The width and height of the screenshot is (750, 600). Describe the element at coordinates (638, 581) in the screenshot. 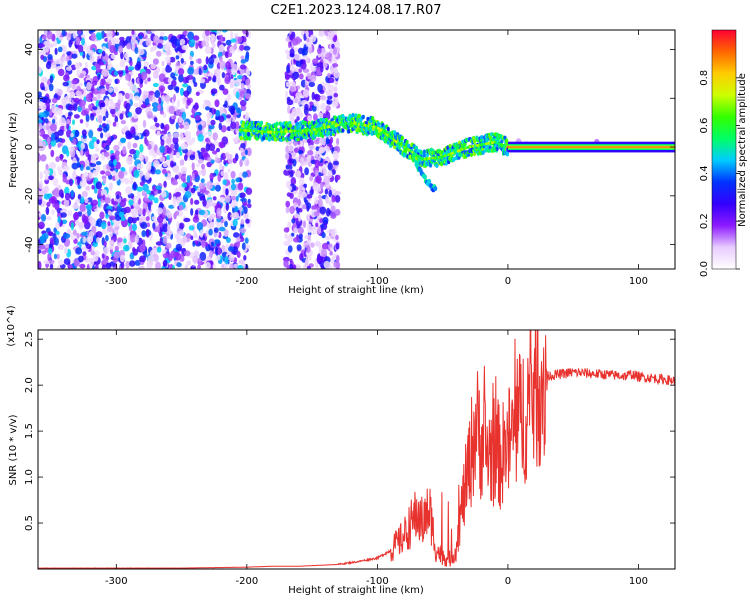

I see `x-tick-label: 100` at that location.